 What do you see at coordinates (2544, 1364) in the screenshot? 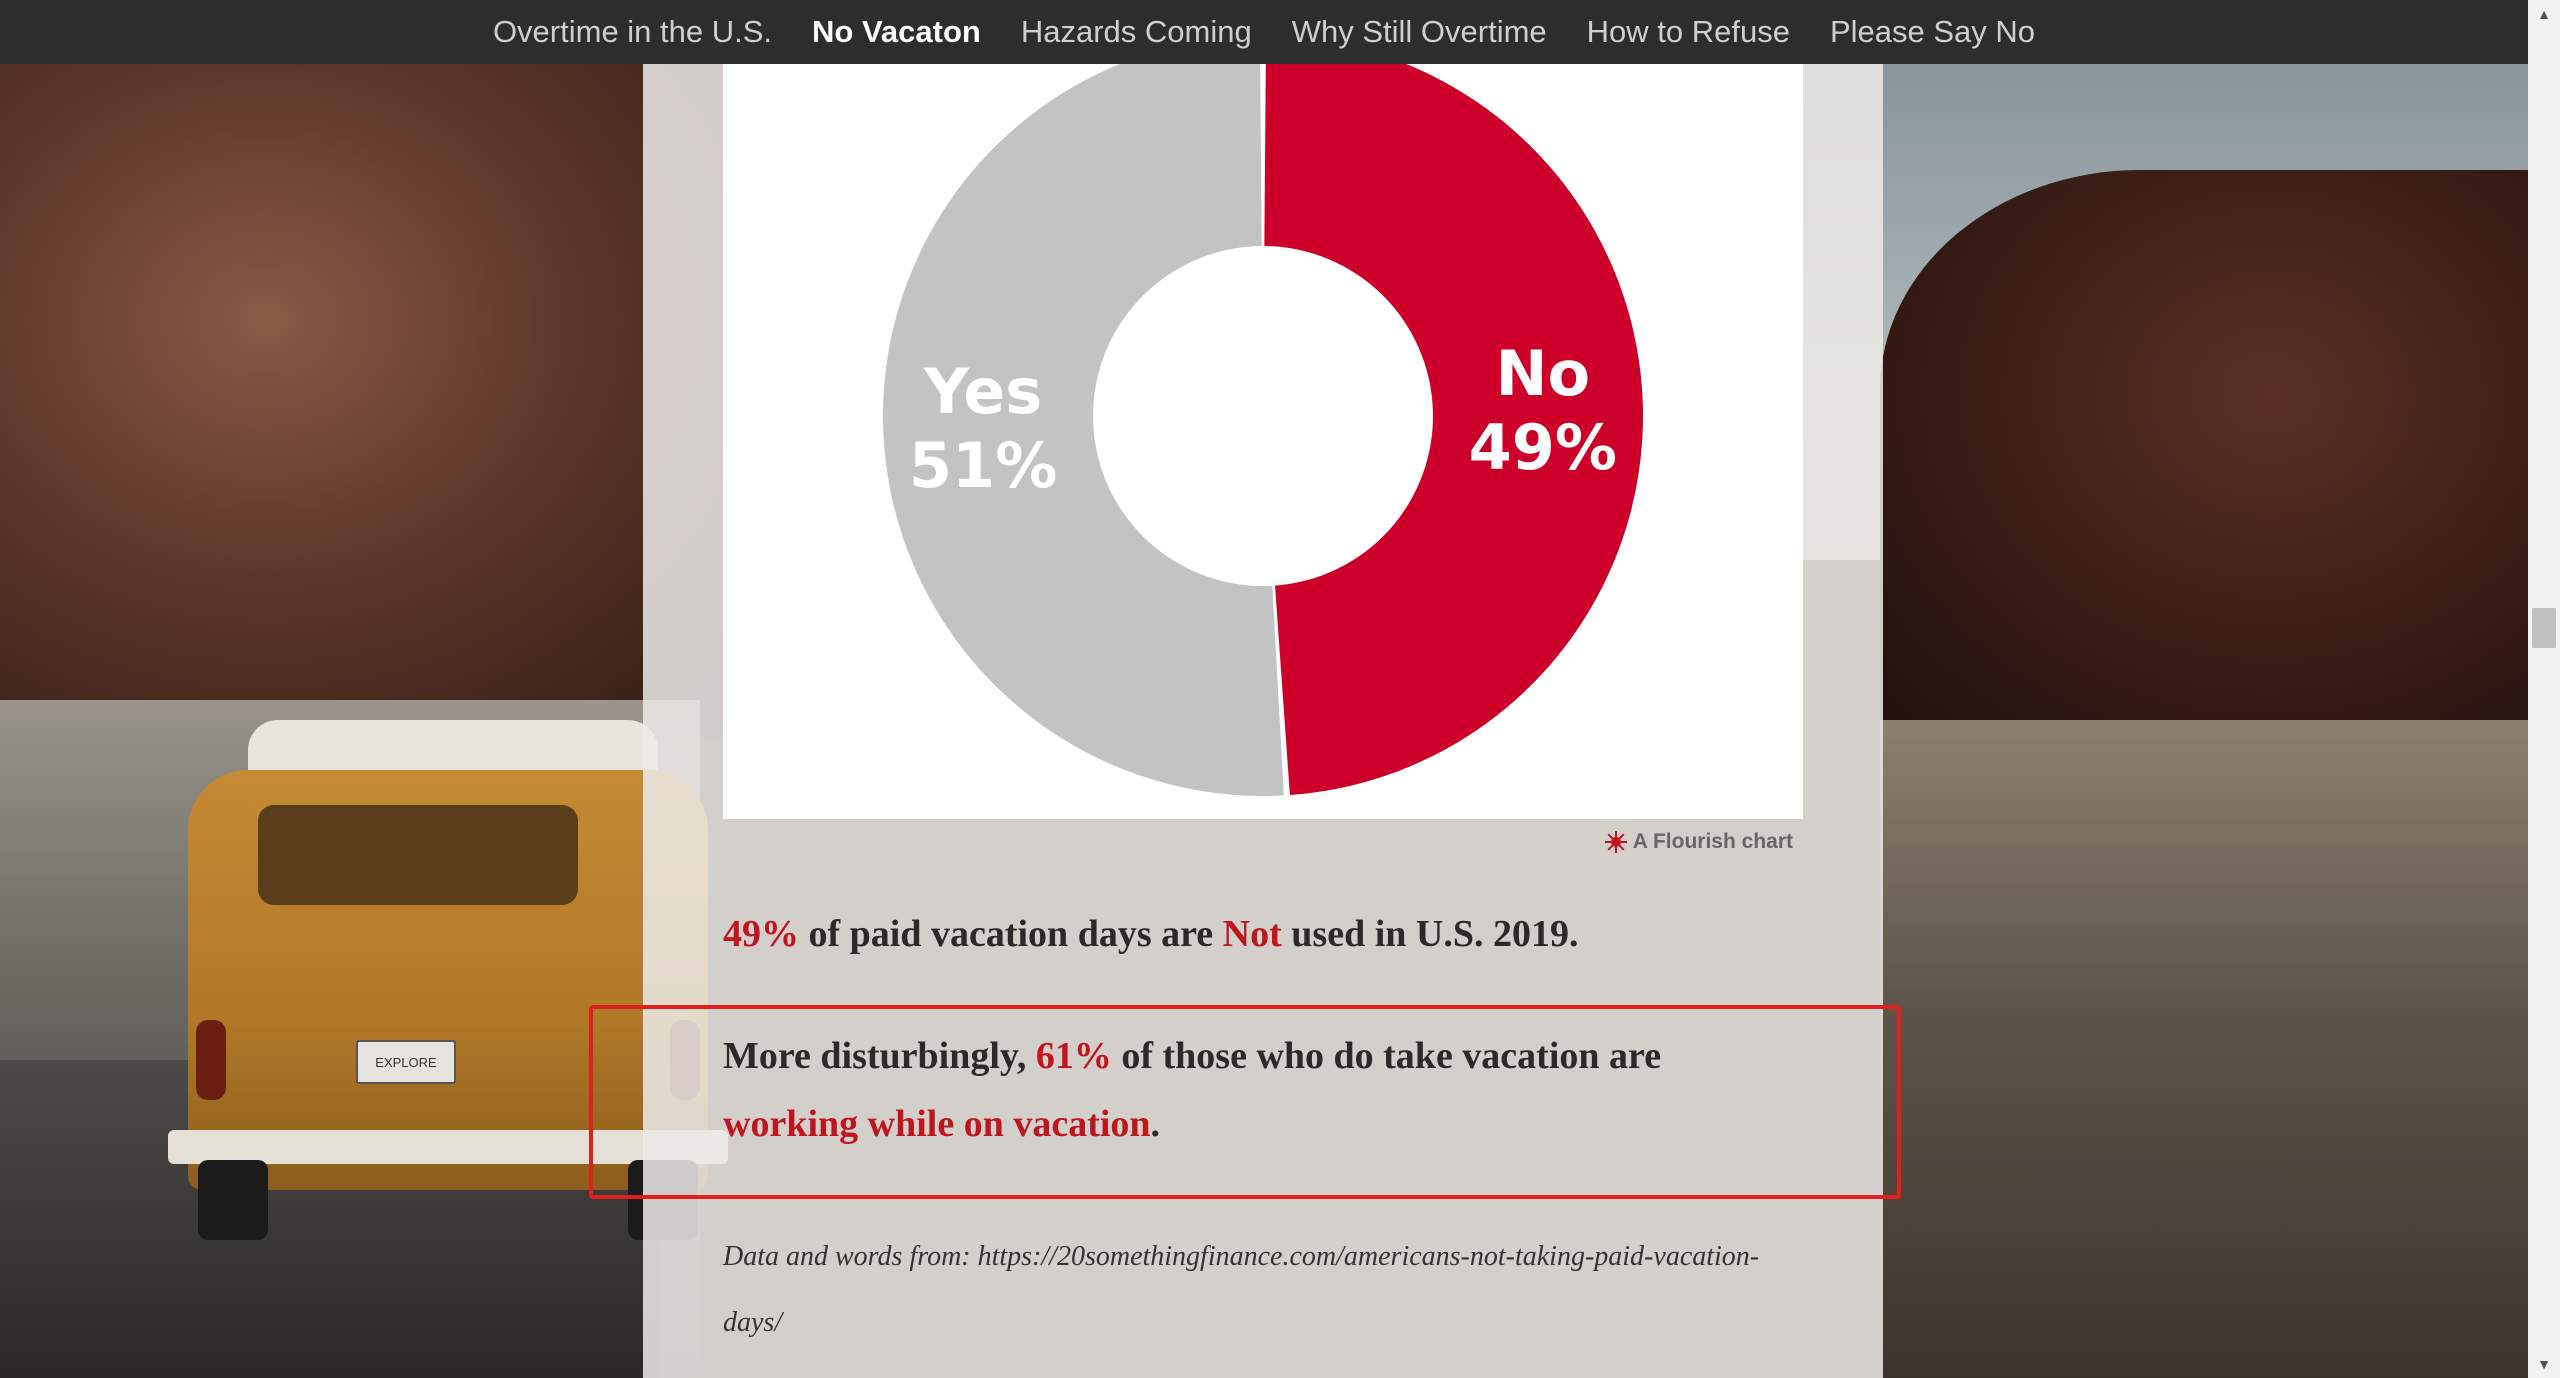
I see `scroll-down-arrow-icon: ▼` at bounding box center [2544, 1364].